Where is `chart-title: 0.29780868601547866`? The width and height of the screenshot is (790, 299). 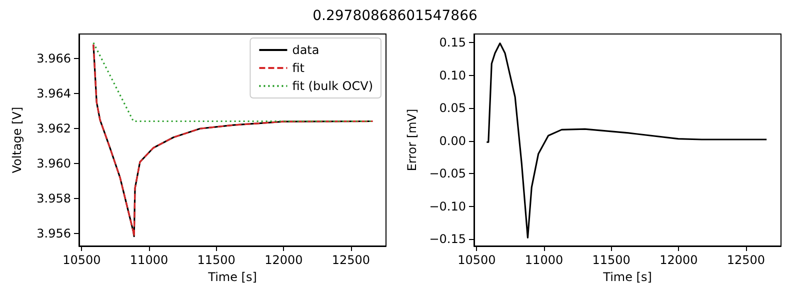
chart-title: 0.29780868601547866 is located at coordinates (395, 16).